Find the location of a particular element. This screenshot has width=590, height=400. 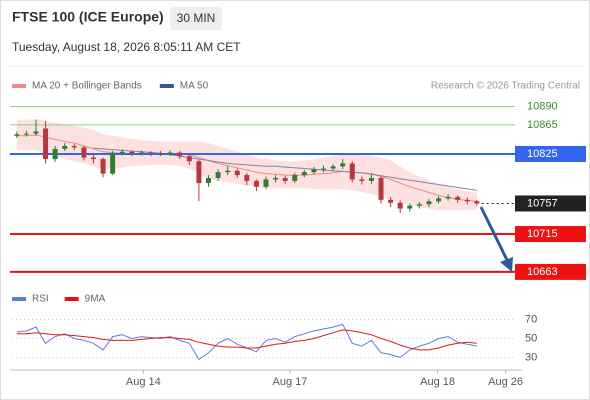

legend-label: RSI is located at coordinates (40, 299).